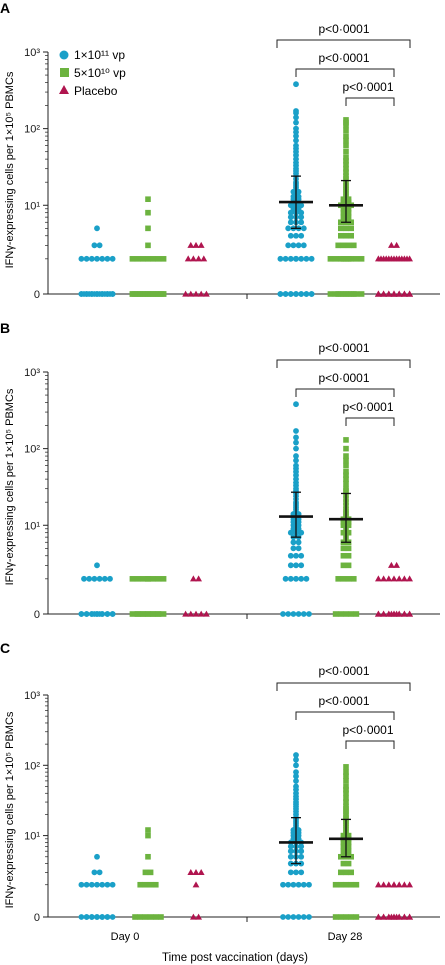  I want to click on y-tick-label: 10², so click(32, 766).